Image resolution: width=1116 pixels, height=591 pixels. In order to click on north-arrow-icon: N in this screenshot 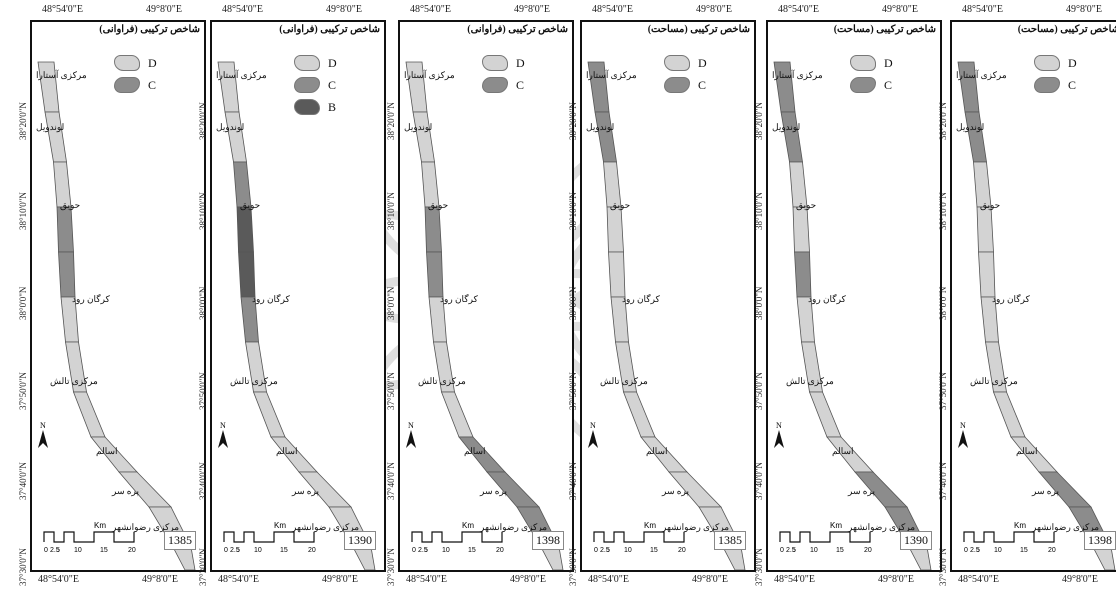, I will do `click(593, 434)`.